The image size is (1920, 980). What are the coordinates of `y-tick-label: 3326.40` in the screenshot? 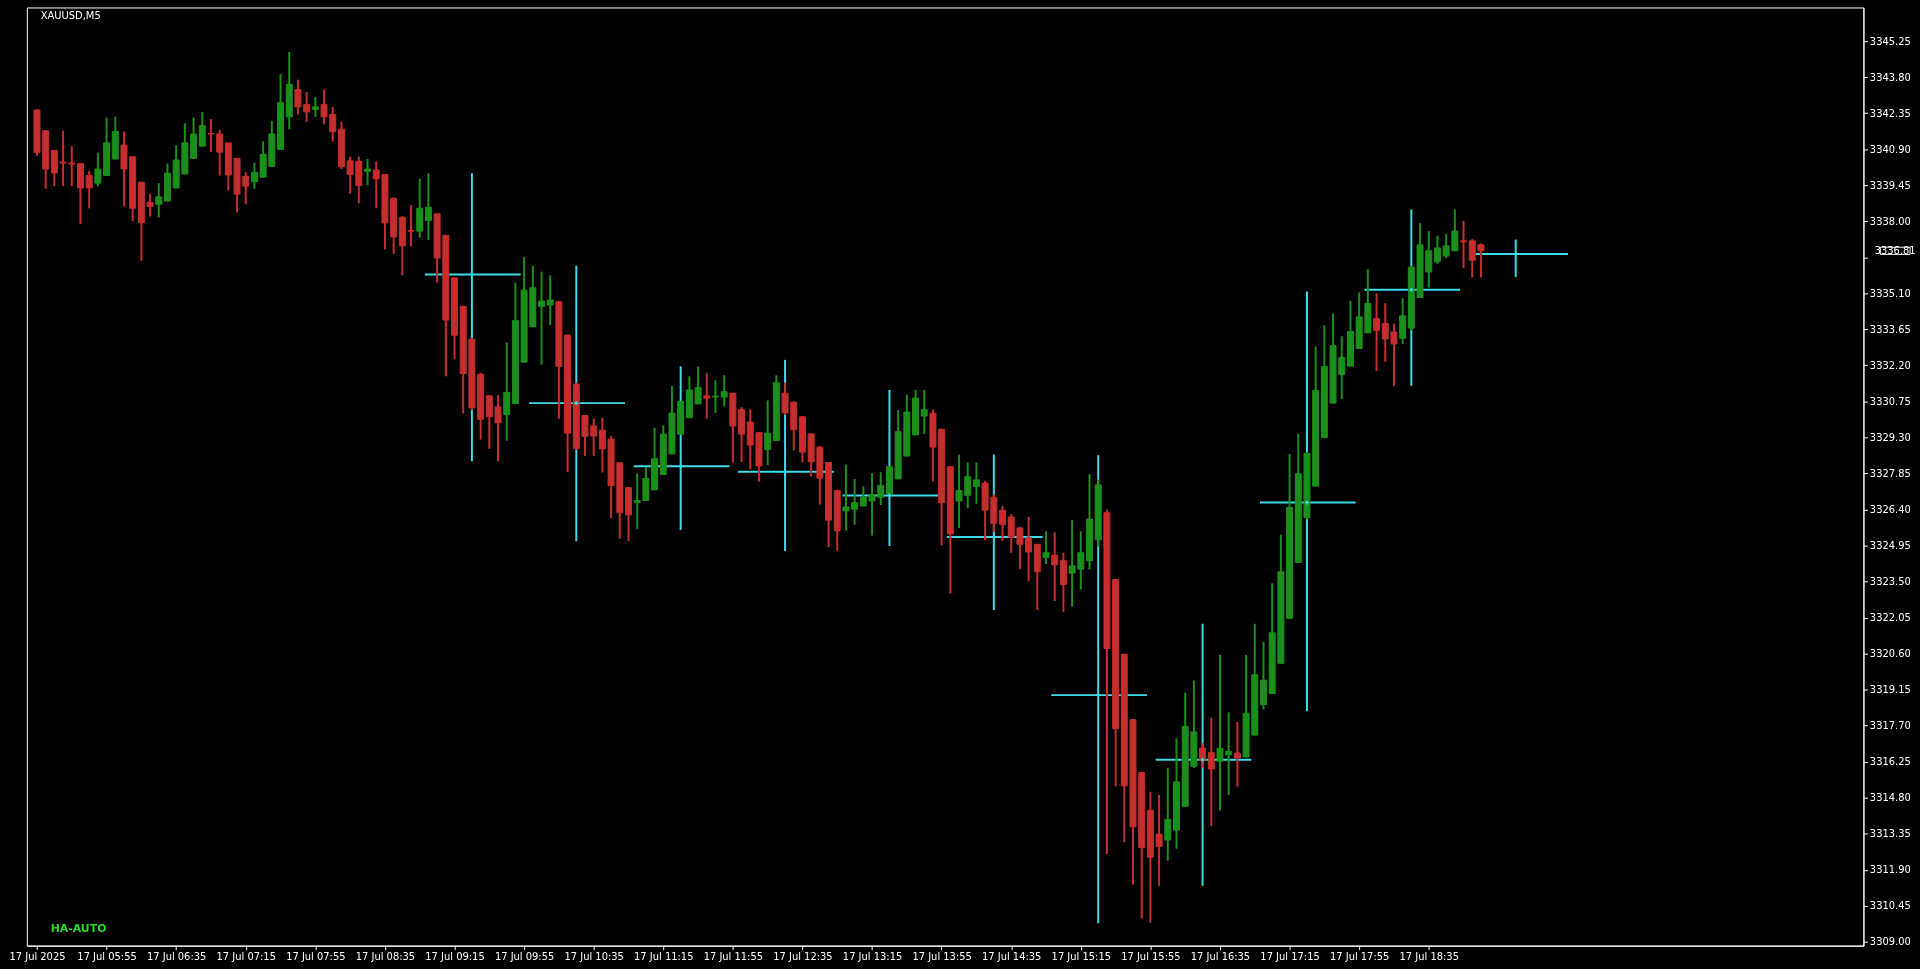 It's located at (1890, 509).